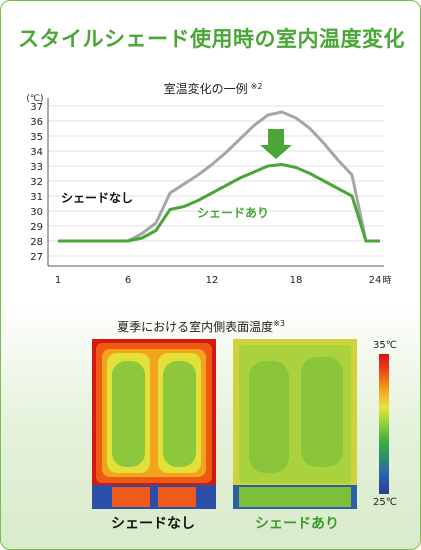 This screenshot has width=421, height=550. Describe the element at coordinates (386, 280) in the screenshot. I see `x-axis-unit: 時` at that location.